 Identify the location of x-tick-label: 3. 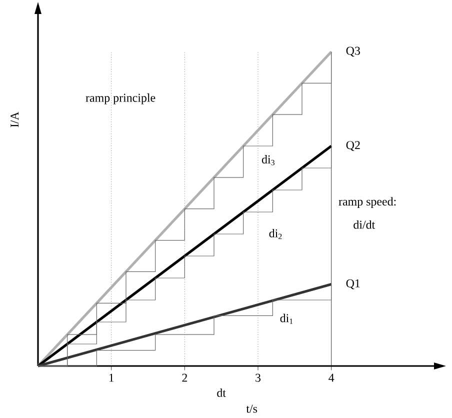
(258, 378).